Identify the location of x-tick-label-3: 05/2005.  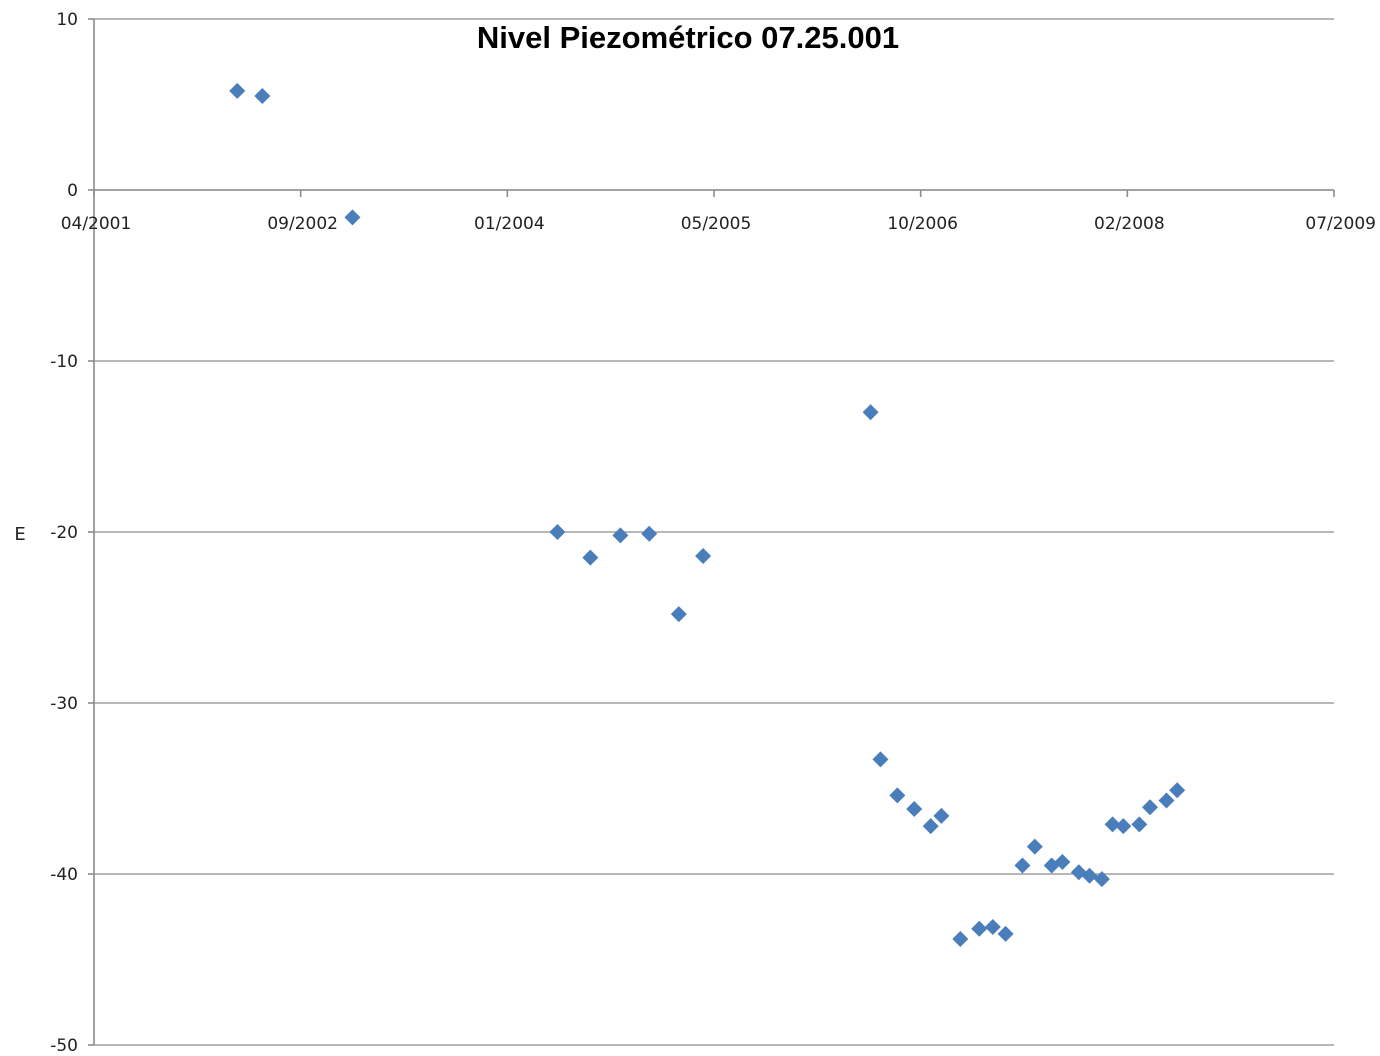
(716, 224).